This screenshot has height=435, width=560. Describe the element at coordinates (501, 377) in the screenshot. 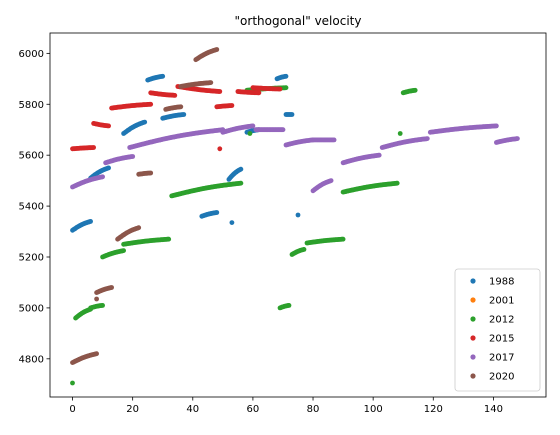

I see `legend-label: 2020` at that location.